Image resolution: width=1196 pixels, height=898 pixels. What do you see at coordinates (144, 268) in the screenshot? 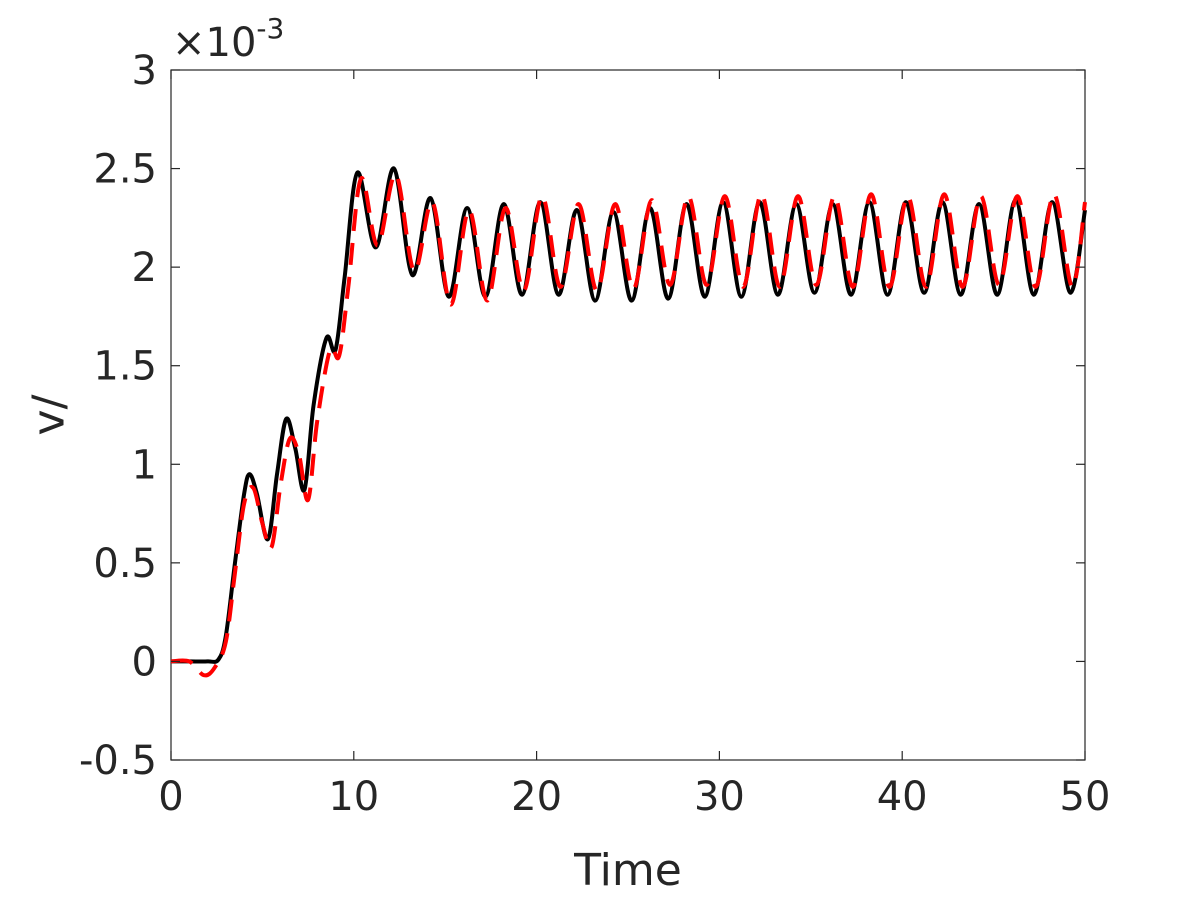
I see `y-tick-label: 2` at bounding box center [144, 268].